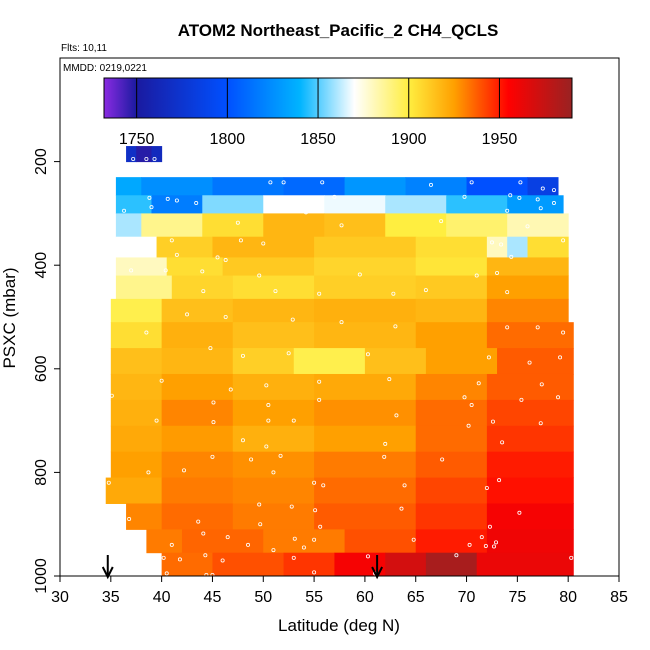  Describe the element at coordinates (46, 371) in the screenshot. I see `y-axis: 200 400 600 800 1000` at that location.